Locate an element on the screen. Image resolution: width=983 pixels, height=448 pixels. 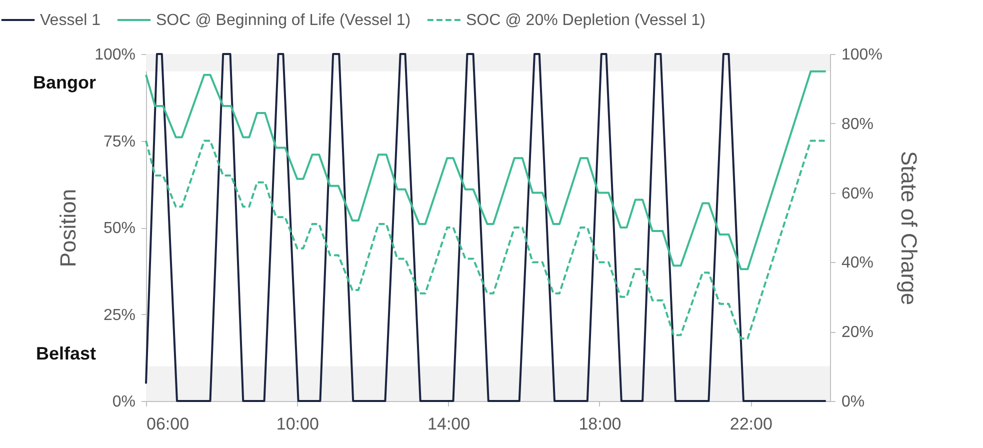
y-axis-title: Position is located at coordinates (68, 228).